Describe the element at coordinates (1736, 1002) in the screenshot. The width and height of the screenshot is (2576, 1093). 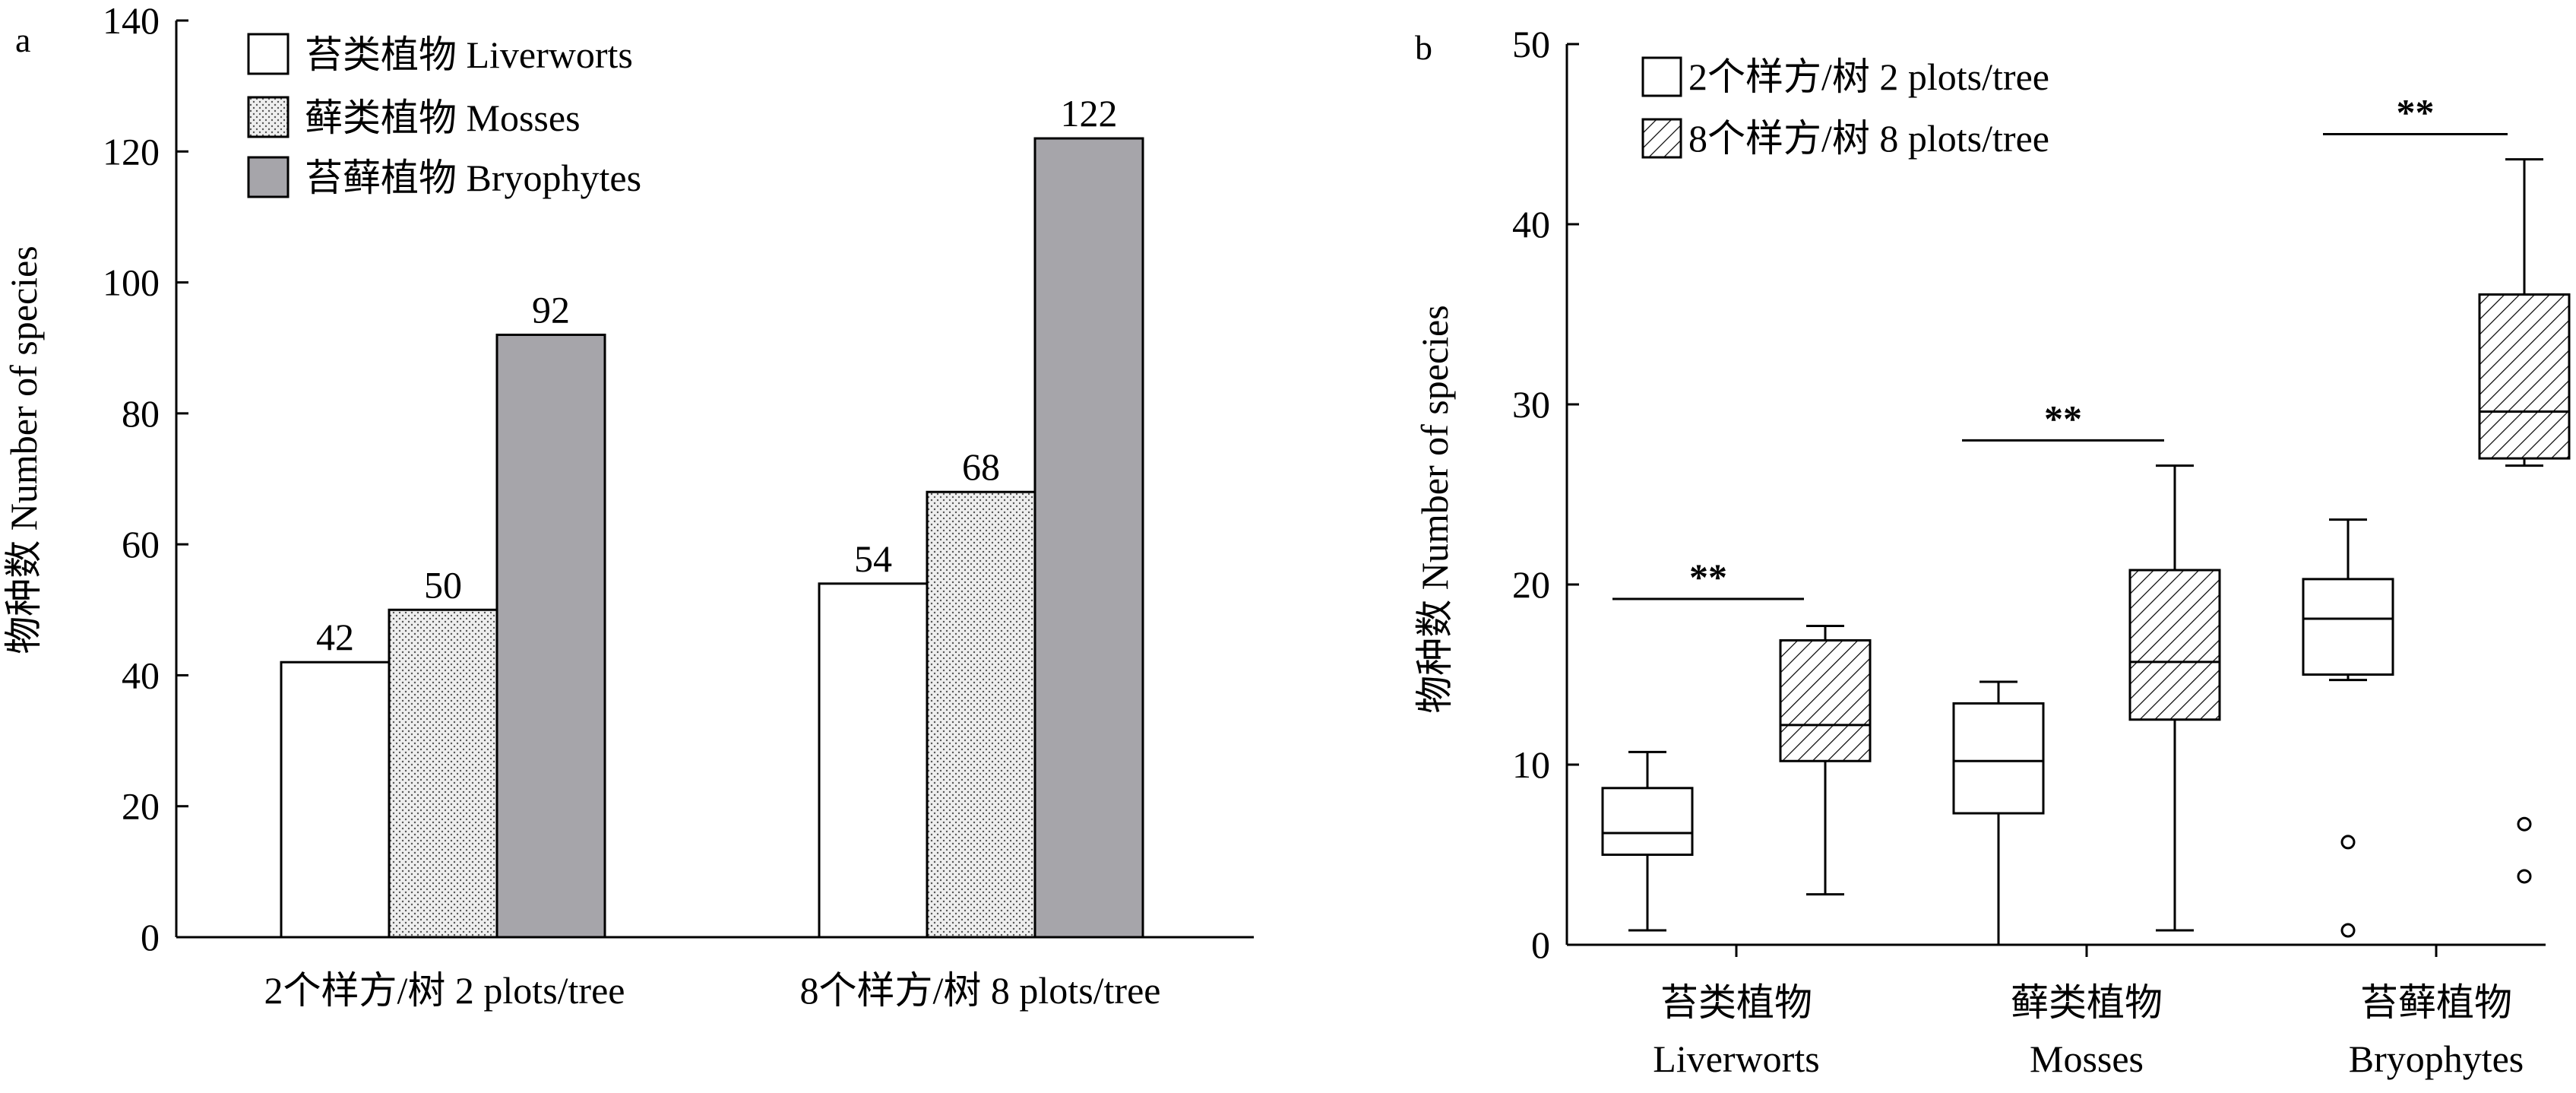
I see `x-tick-label-zh: 苔类植物` at that location.